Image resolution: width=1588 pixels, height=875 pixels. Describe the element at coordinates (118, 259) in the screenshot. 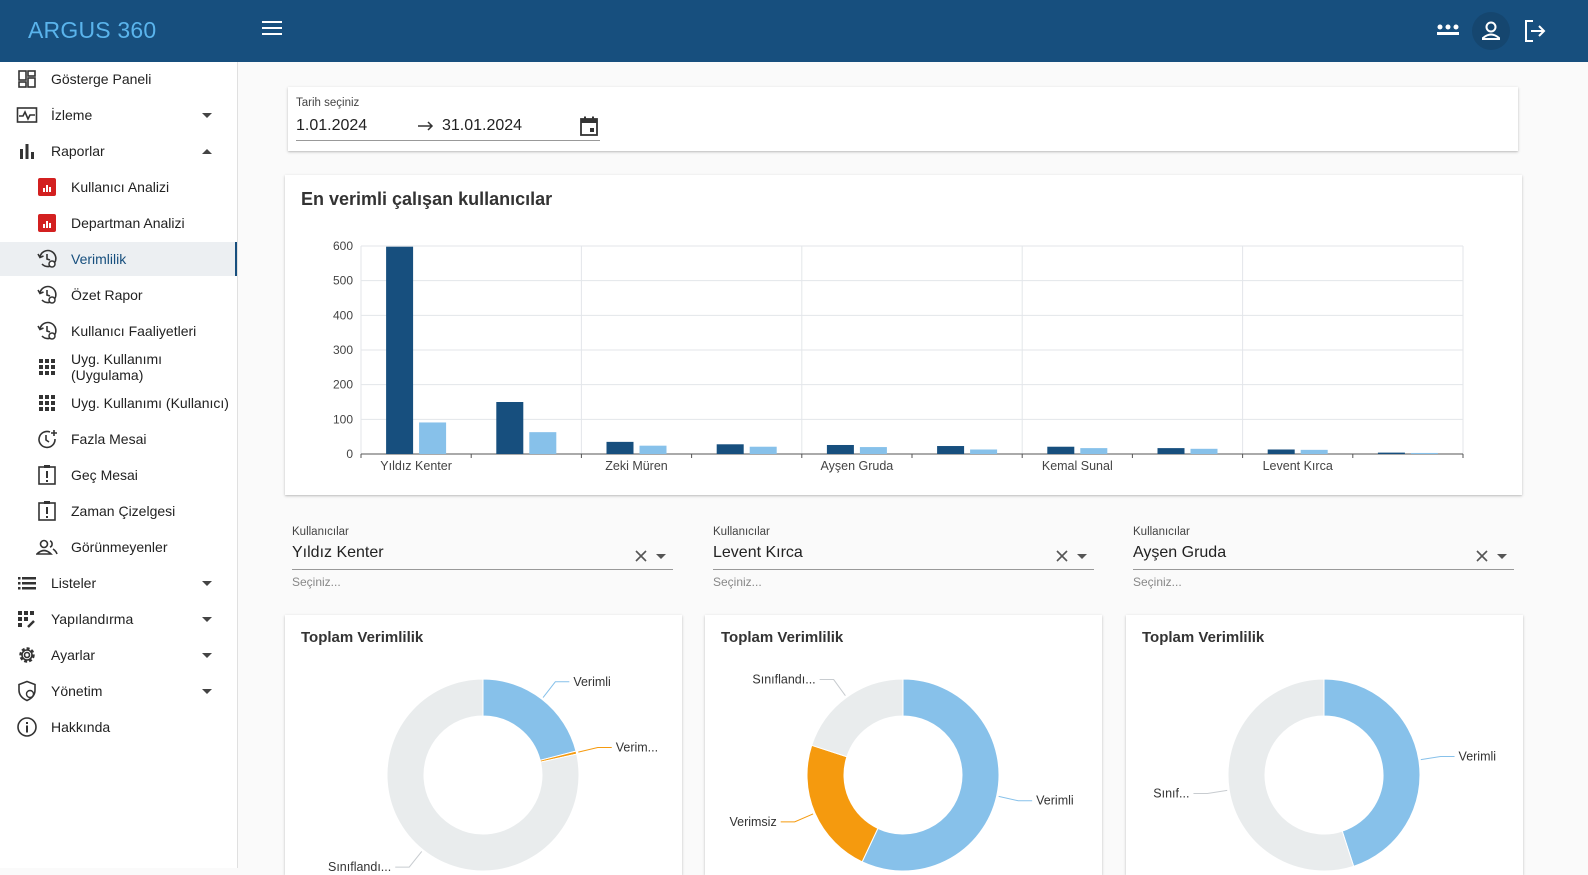

I see `sidebar-item-verimlilik: Verimlilik` at that location.